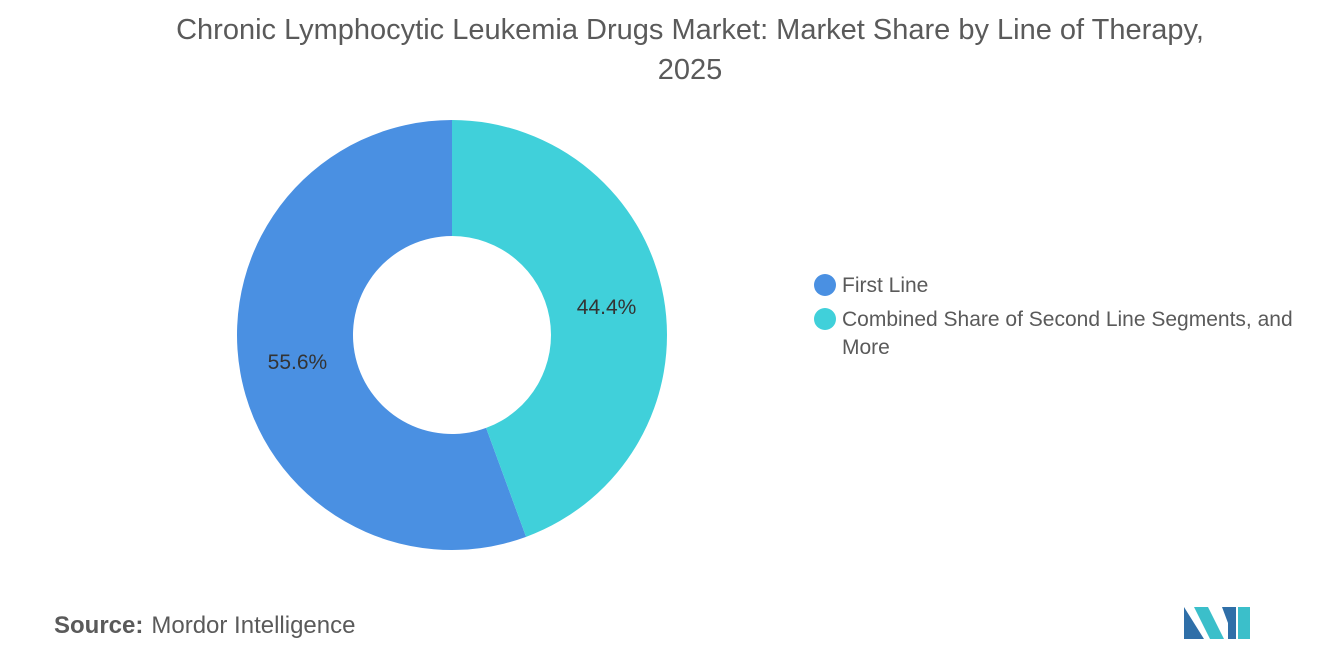 Image resolution: width=1320 pixels, height=665 pixels. I want to click on slice-label-first-line: 55.6%, so click(298, 362).